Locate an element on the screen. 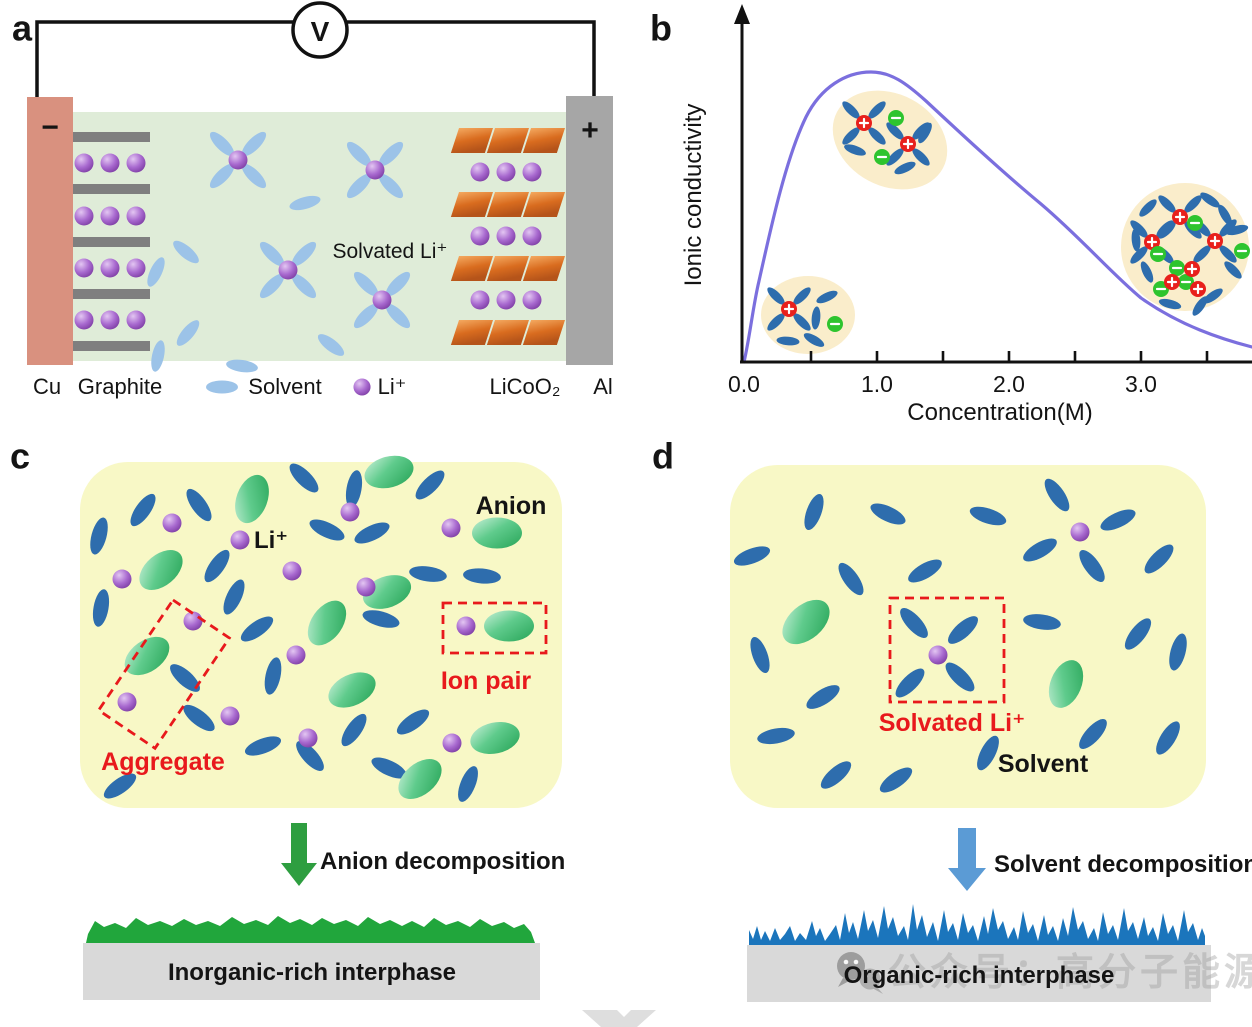 Image resolution: width=1252 pixels, height=1027 pixels. cluster-aggregate is located at coordinates (1186, 250).